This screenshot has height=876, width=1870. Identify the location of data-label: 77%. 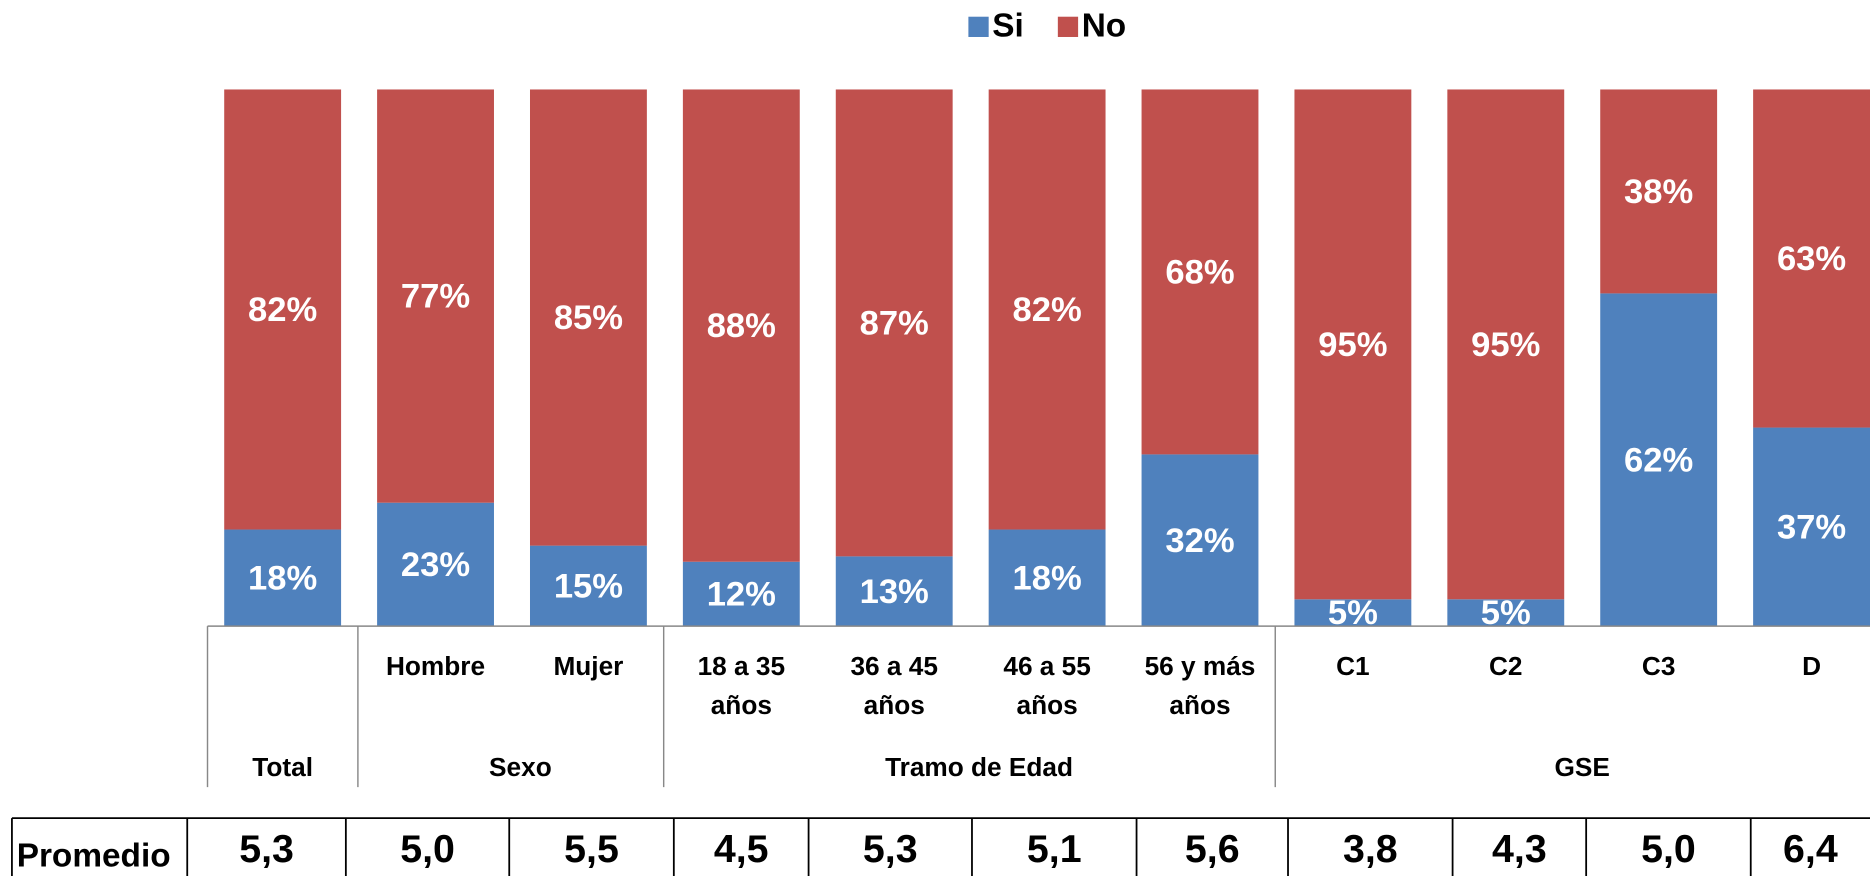
(435, 297).